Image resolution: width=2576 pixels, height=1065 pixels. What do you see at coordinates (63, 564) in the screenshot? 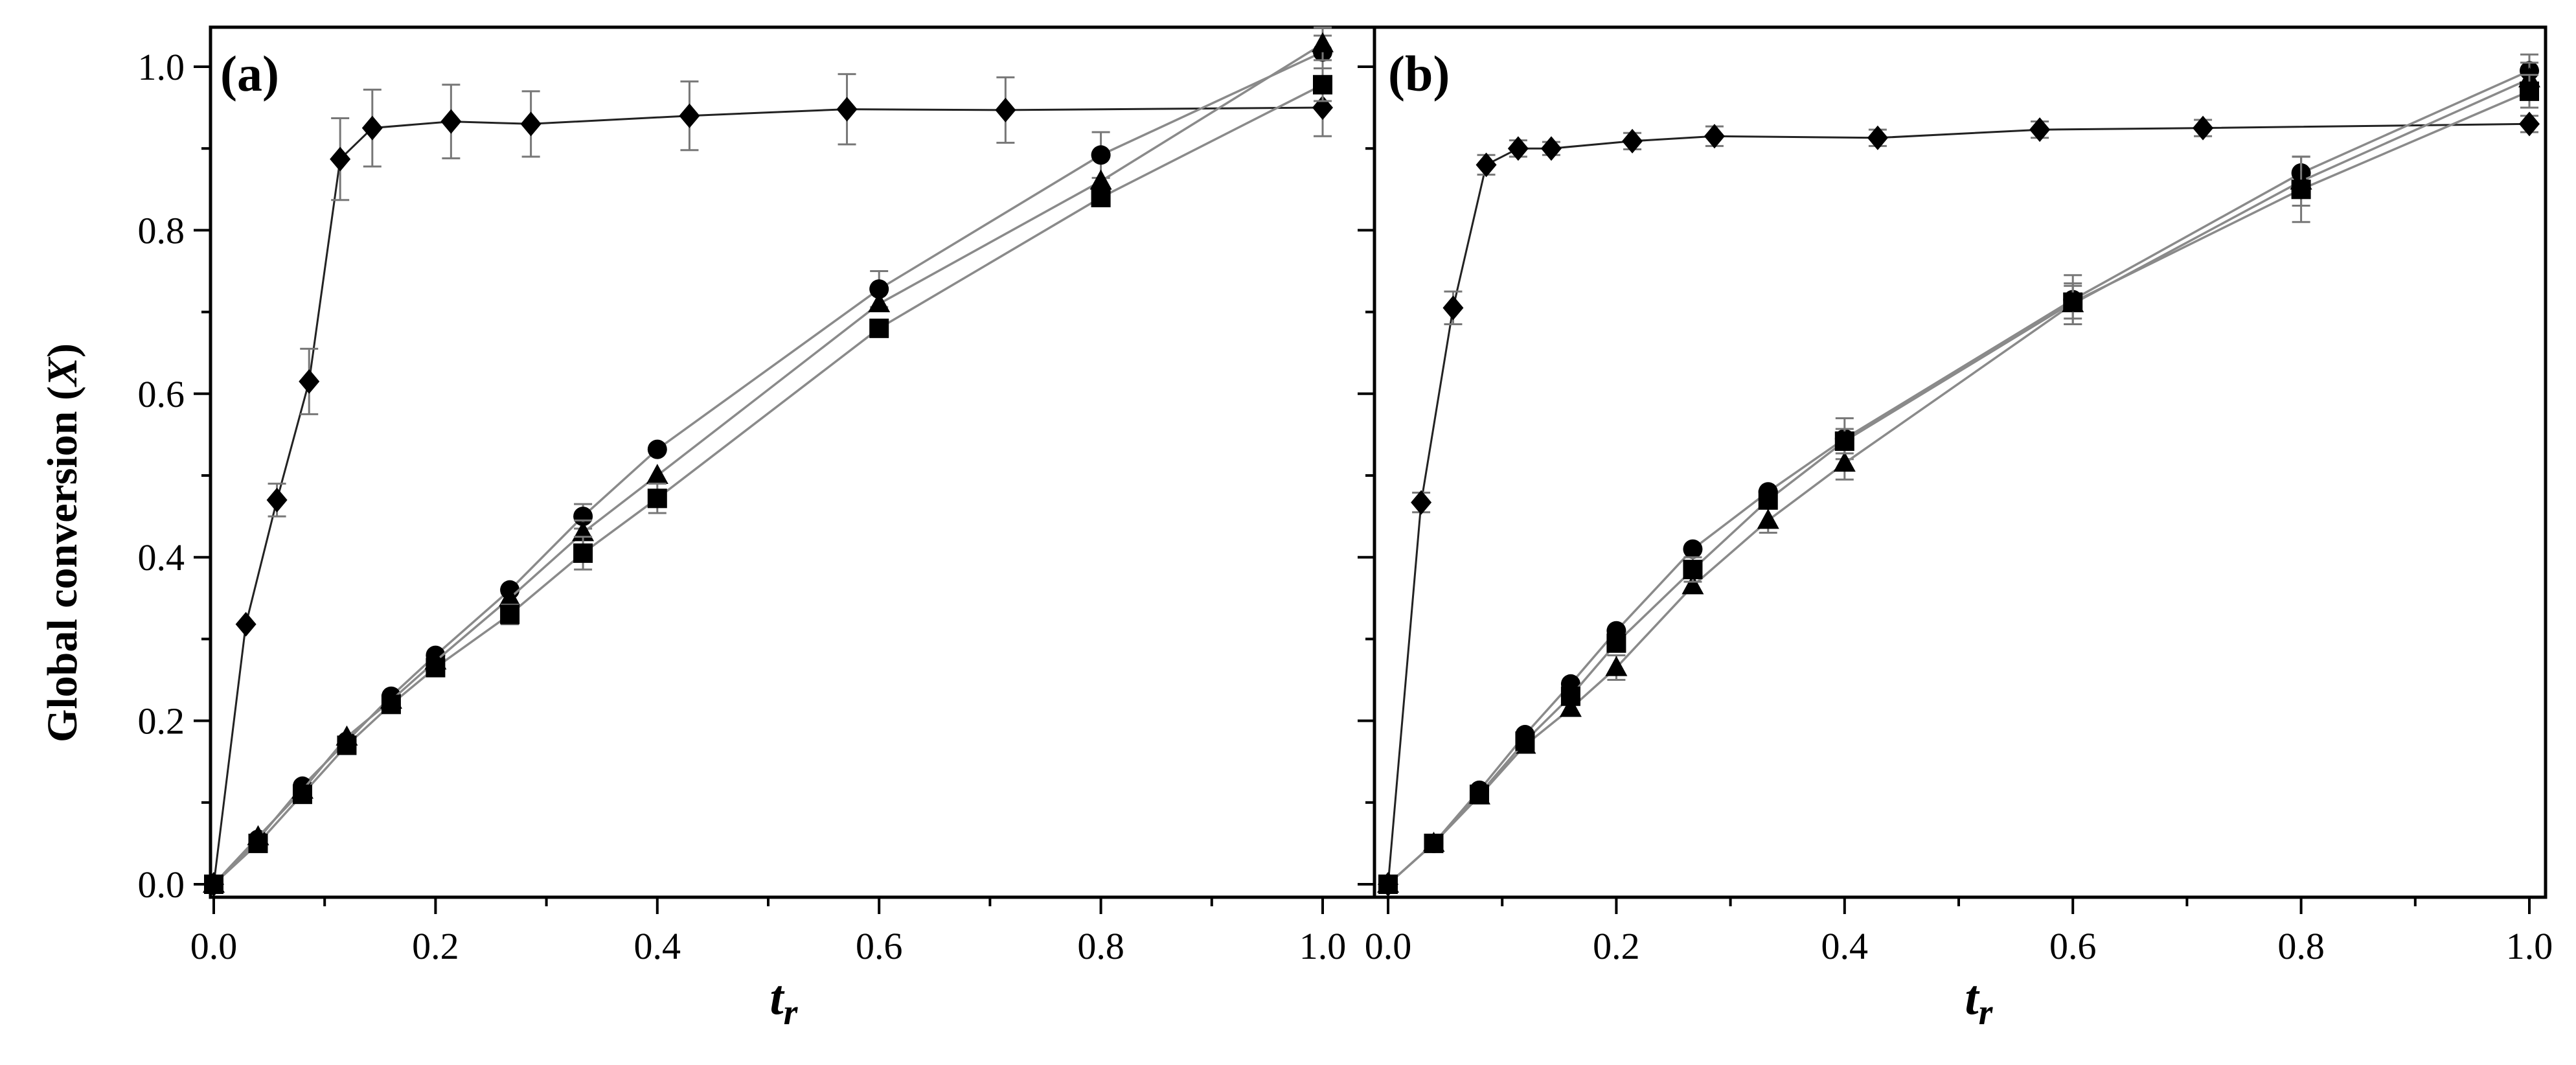
I see `y-axis-title-text: Global conversion (` at bounding box center [63, 564].